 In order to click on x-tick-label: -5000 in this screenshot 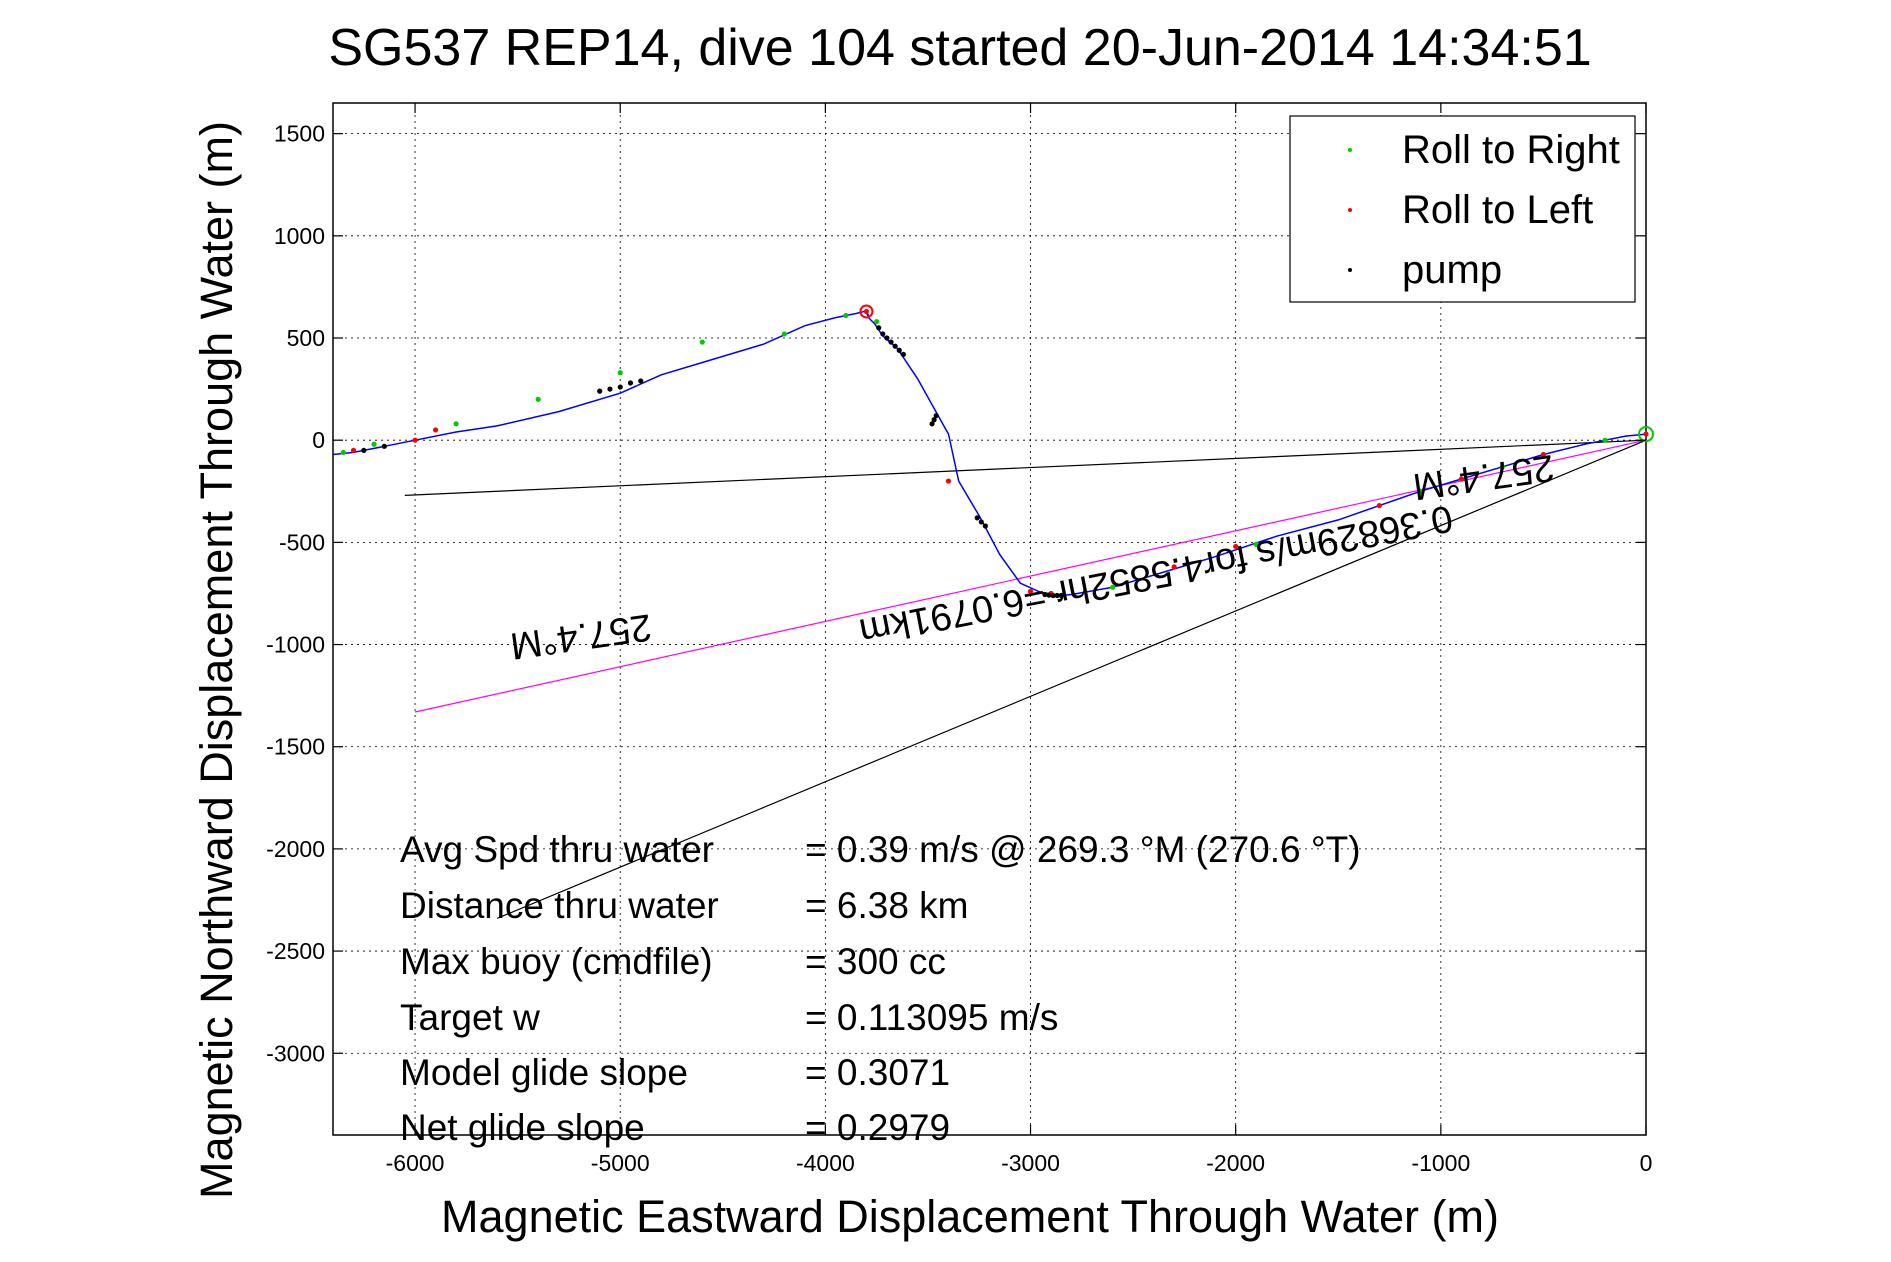, I will do `click(620, 1163)`.